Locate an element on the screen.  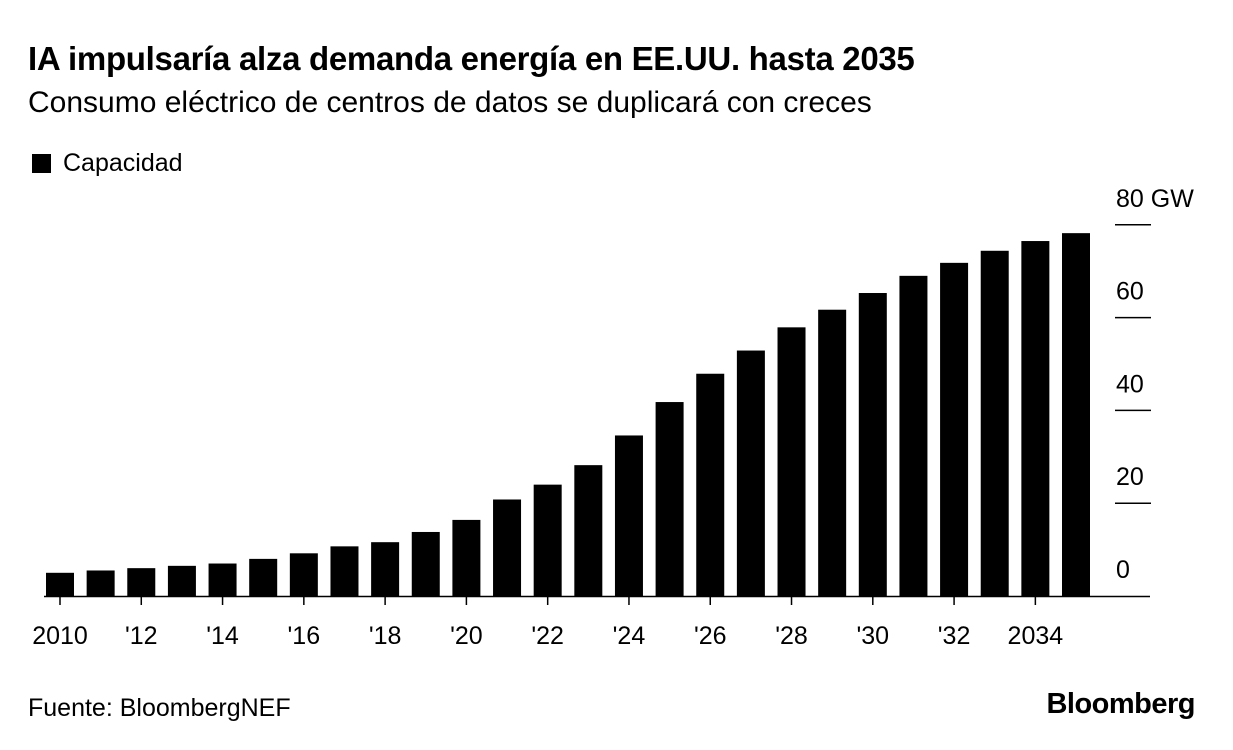
bar-2026 is located at coordinates (710, 484).